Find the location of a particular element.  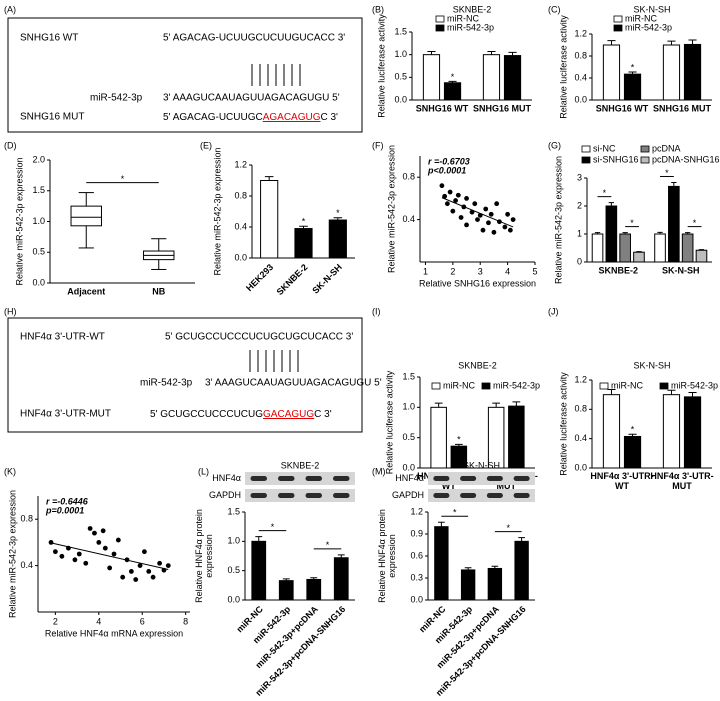

panel-label: (B) is located at coordinates (378, 9).